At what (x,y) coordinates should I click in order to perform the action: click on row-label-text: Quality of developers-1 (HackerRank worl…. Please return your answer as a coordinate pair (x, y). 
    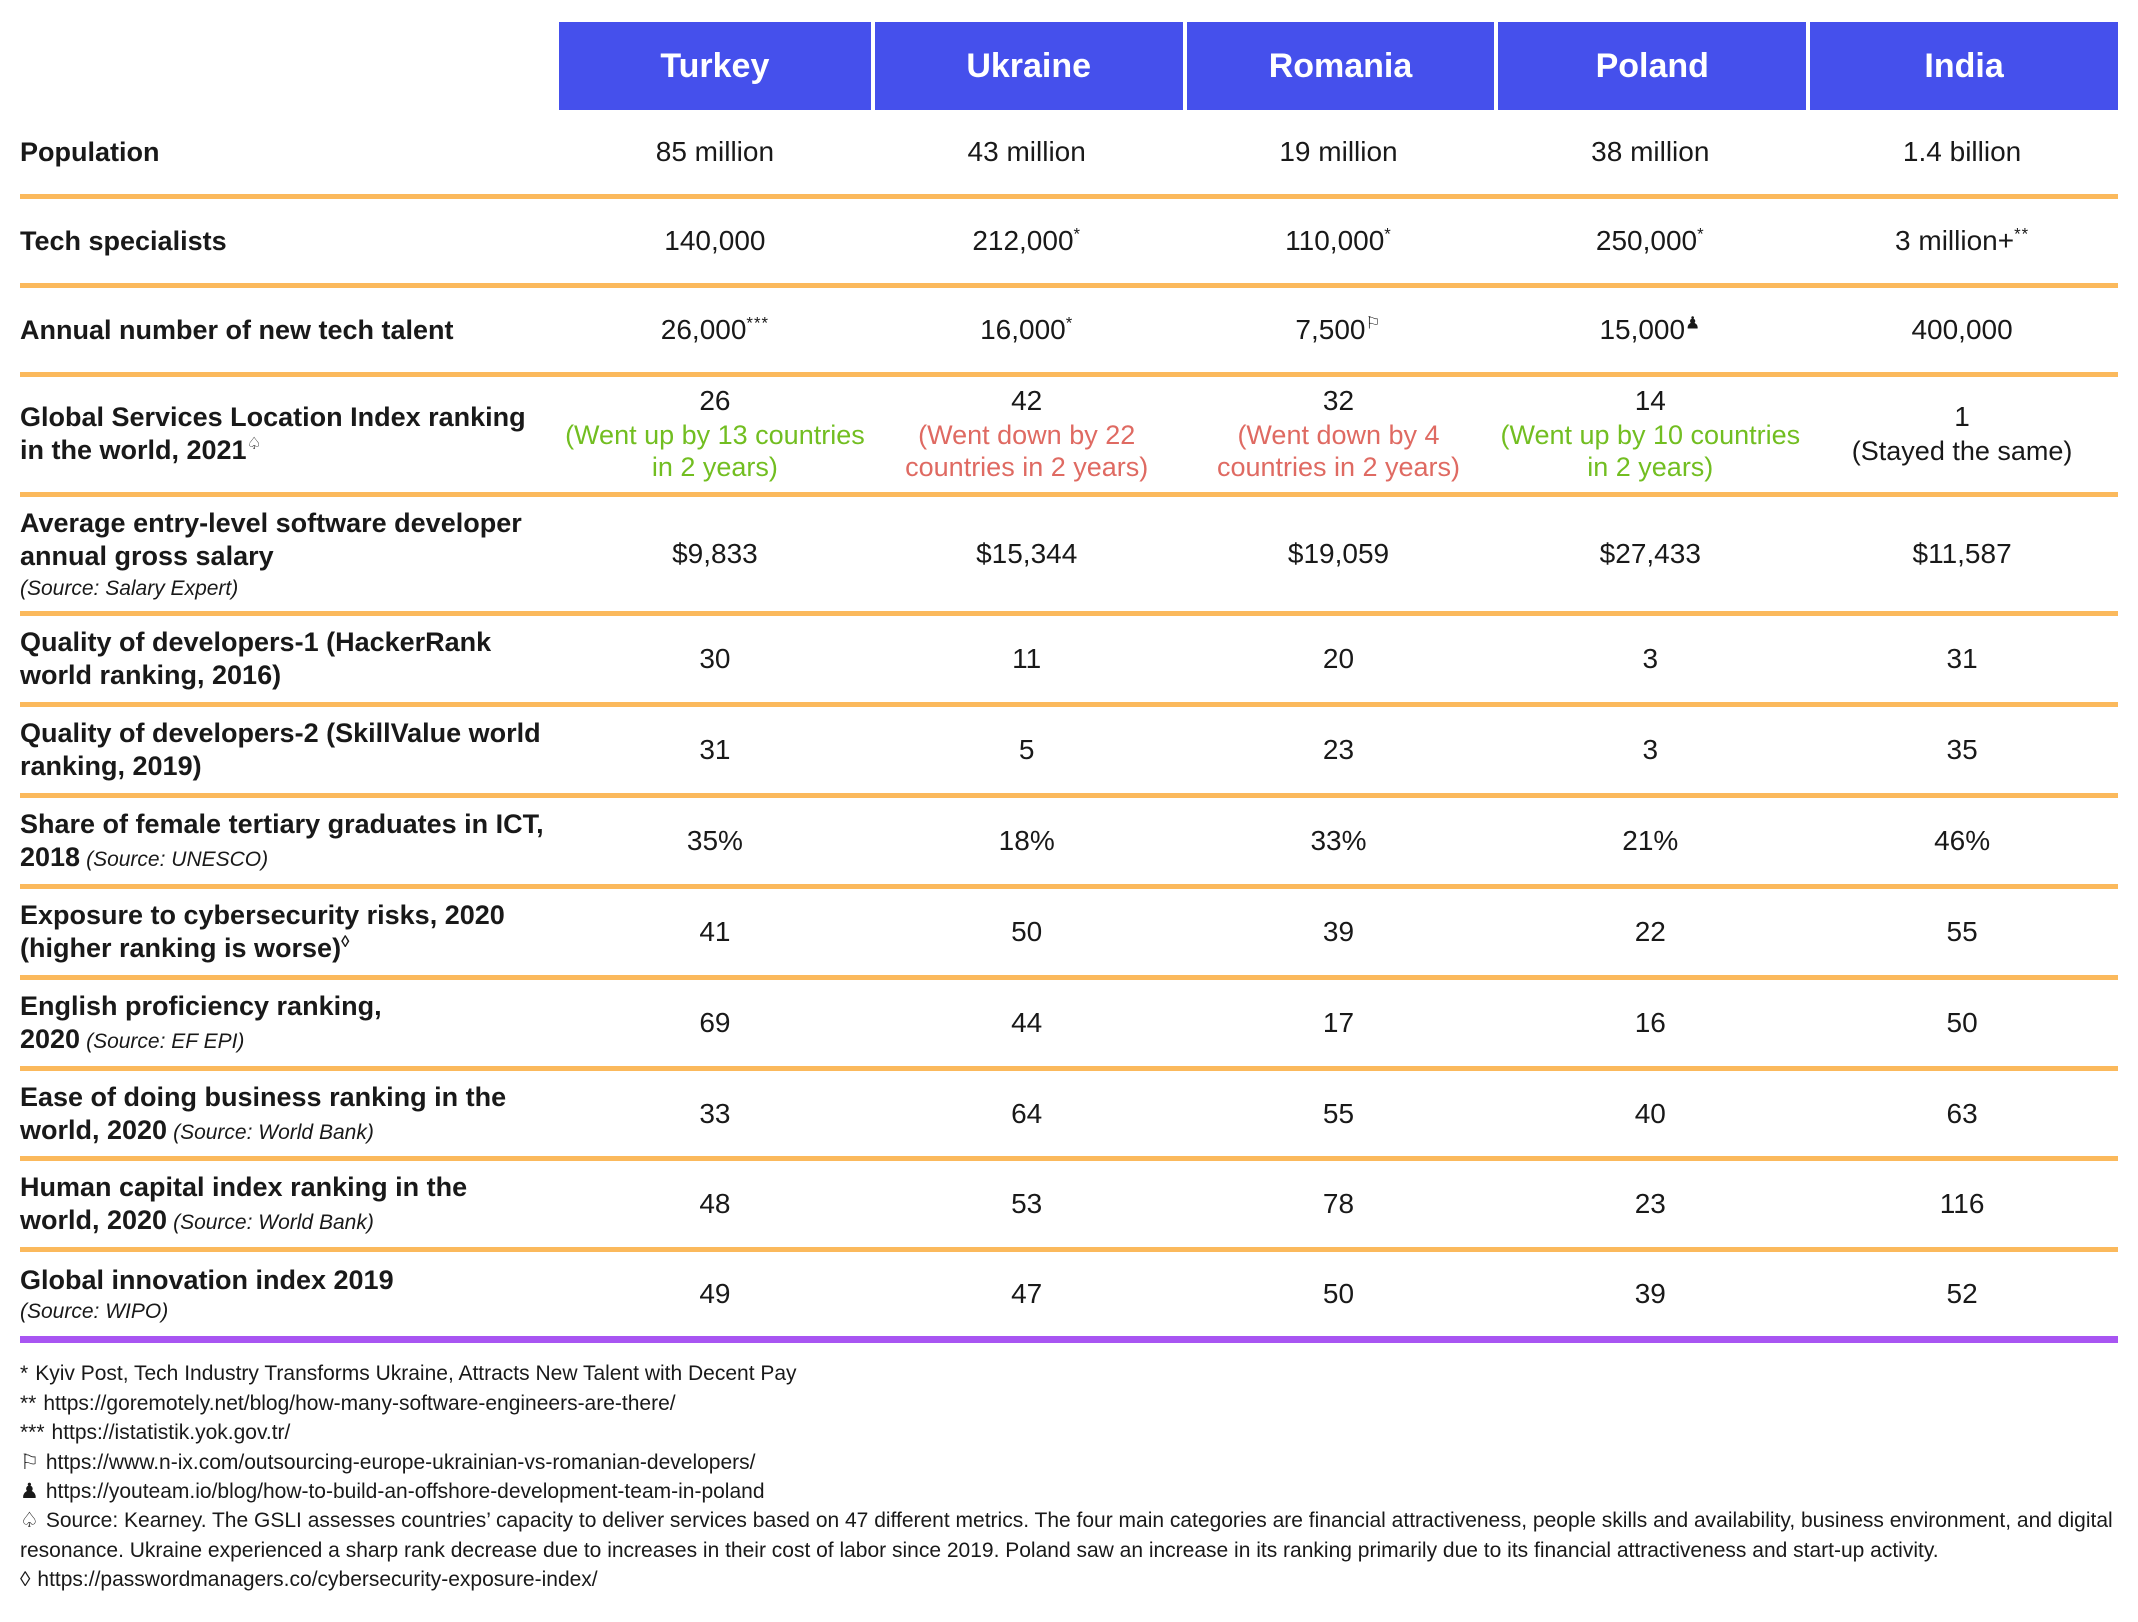
    Looking at the image, I should click on (256, 659).